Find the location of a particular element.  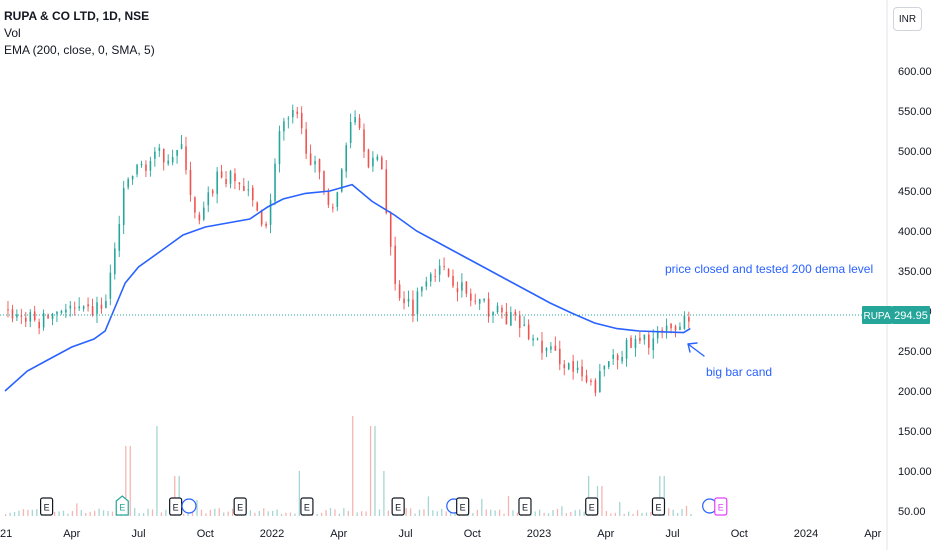

legend-symbol: RUPA & CO LTD, 1D, NSE is located at coordinates (77, 16).